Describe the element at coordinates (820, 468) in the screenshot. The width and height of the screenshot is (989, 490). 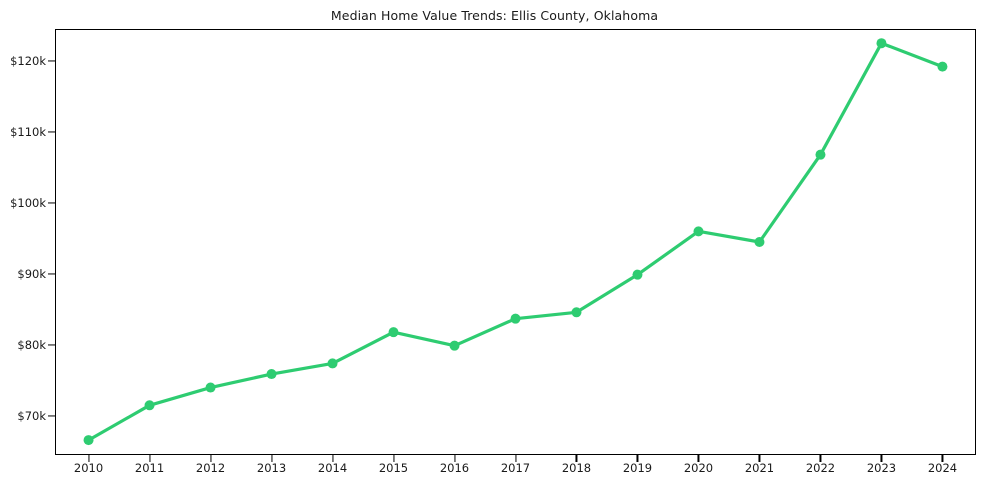
I see `x-axis-tick-label: 2022` at that location.